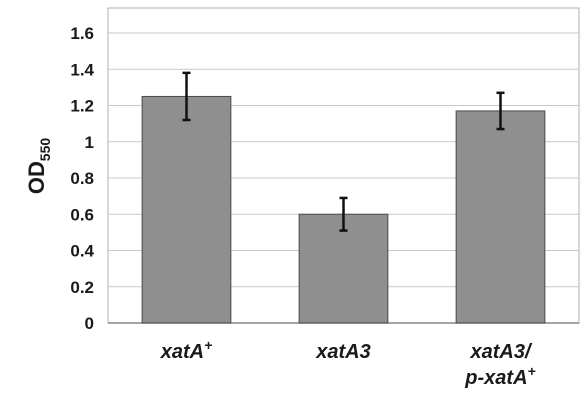 The image size is (582, 402). What do you see at coordinates (45, 150) in the screenshot?
I see `y-axis-title-subscript: 550` at bounding box center [45, 150].